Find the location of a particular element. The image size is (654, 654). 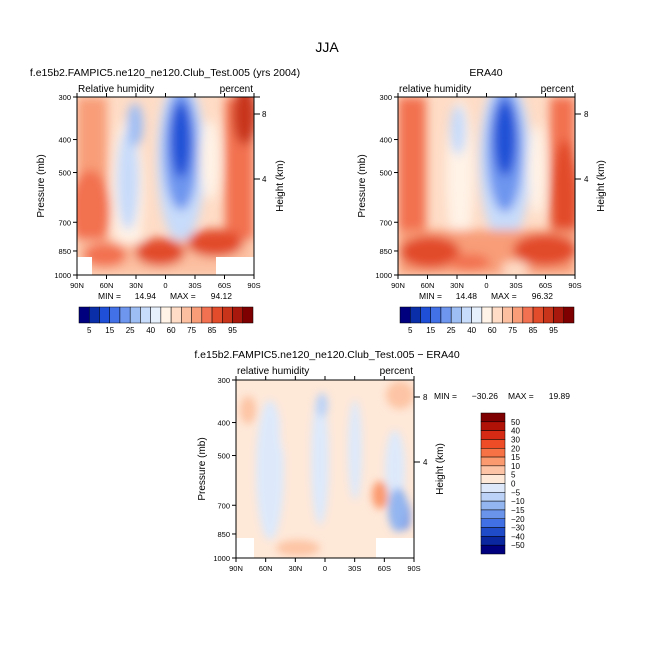

panel-difference-field is located at coordinates (325, 469).